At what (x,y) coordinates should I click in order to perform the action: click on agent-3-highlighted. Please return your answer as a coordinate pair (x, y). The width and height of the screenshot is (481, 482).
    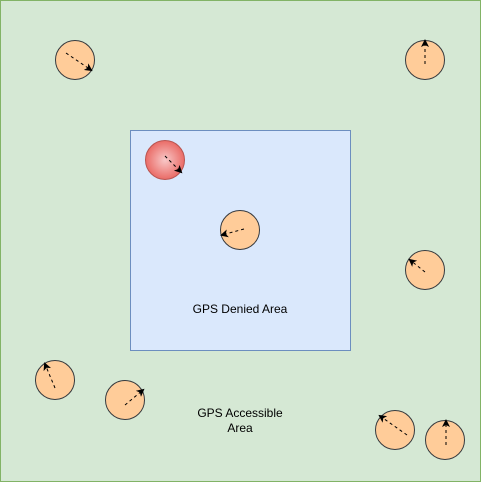
    Looking at the image, I should click on (165, 160).